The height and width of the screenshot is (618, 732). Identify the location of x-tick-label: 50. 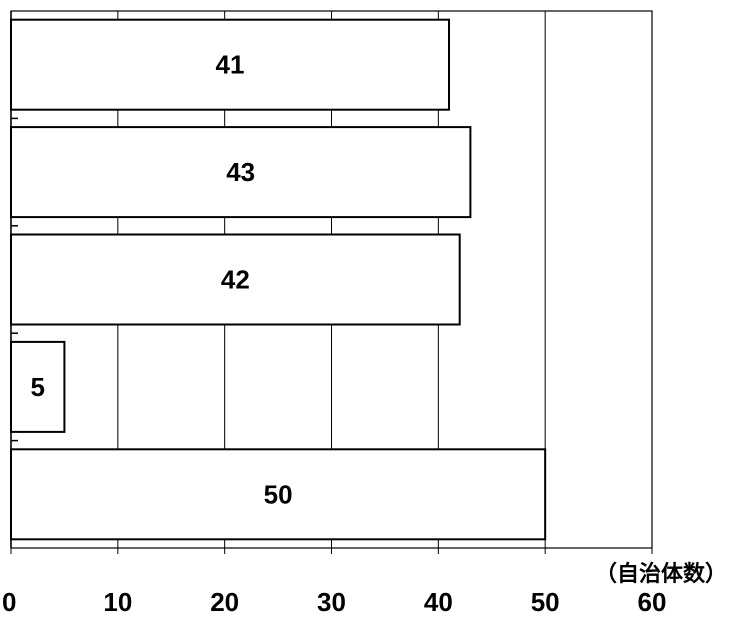
(545, 600).